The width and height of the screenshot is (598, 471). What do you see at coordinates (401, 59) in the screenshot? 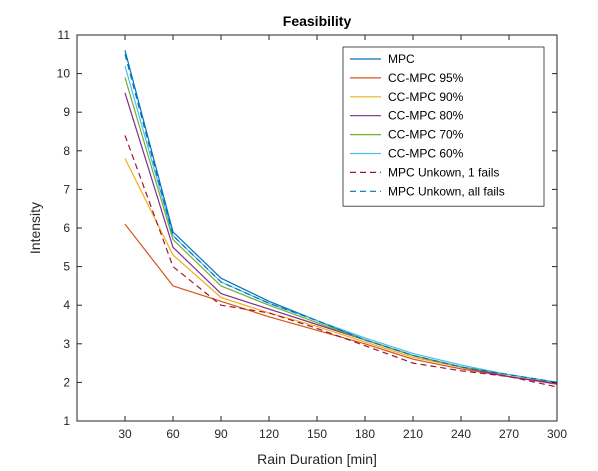
I see `legend-label-1: MPC` at bounding box center [401, 59].